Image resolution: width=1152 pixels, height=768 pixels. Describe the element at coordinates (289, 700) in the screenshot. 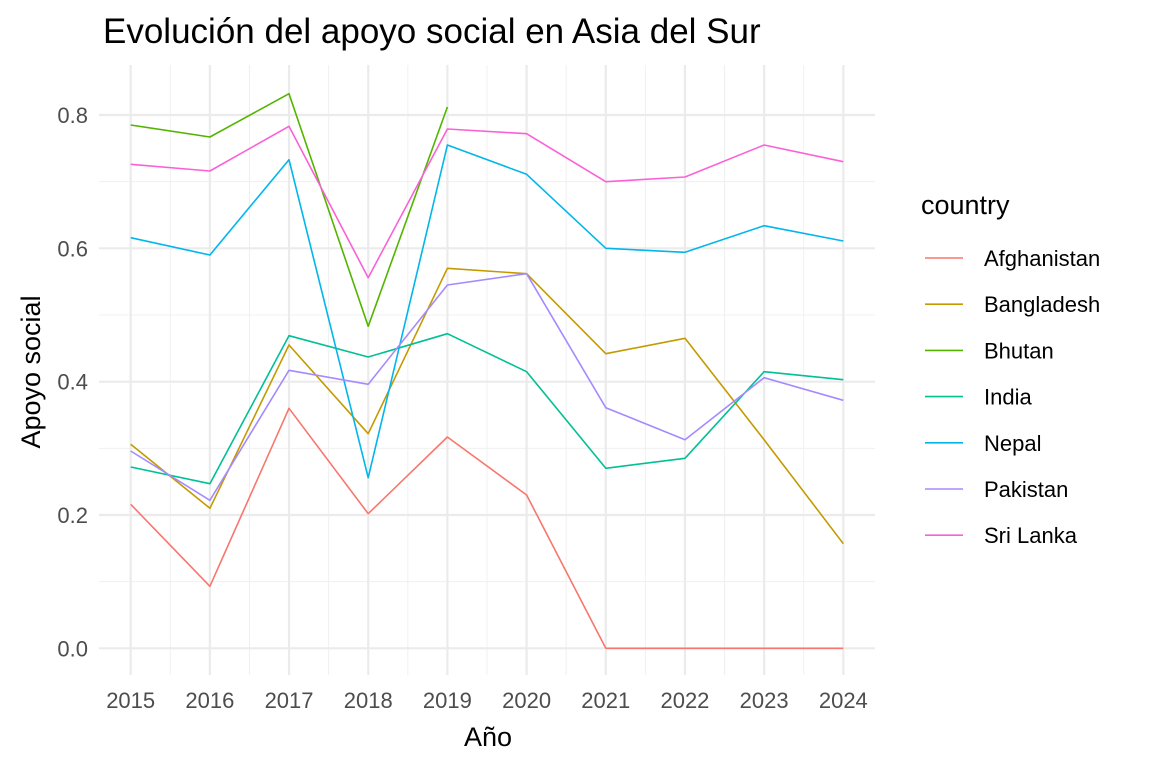

I see `x-tick-label: 2017` at that location.